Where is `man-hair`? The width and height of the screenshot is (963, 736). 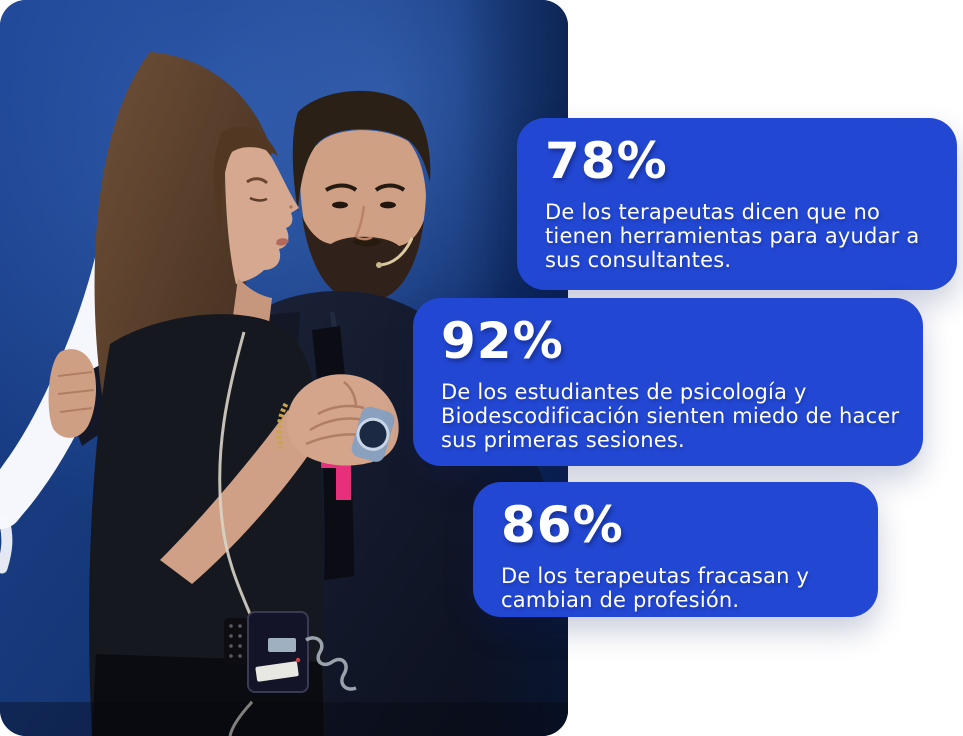 man-hair is located at coordinates (361, 151).